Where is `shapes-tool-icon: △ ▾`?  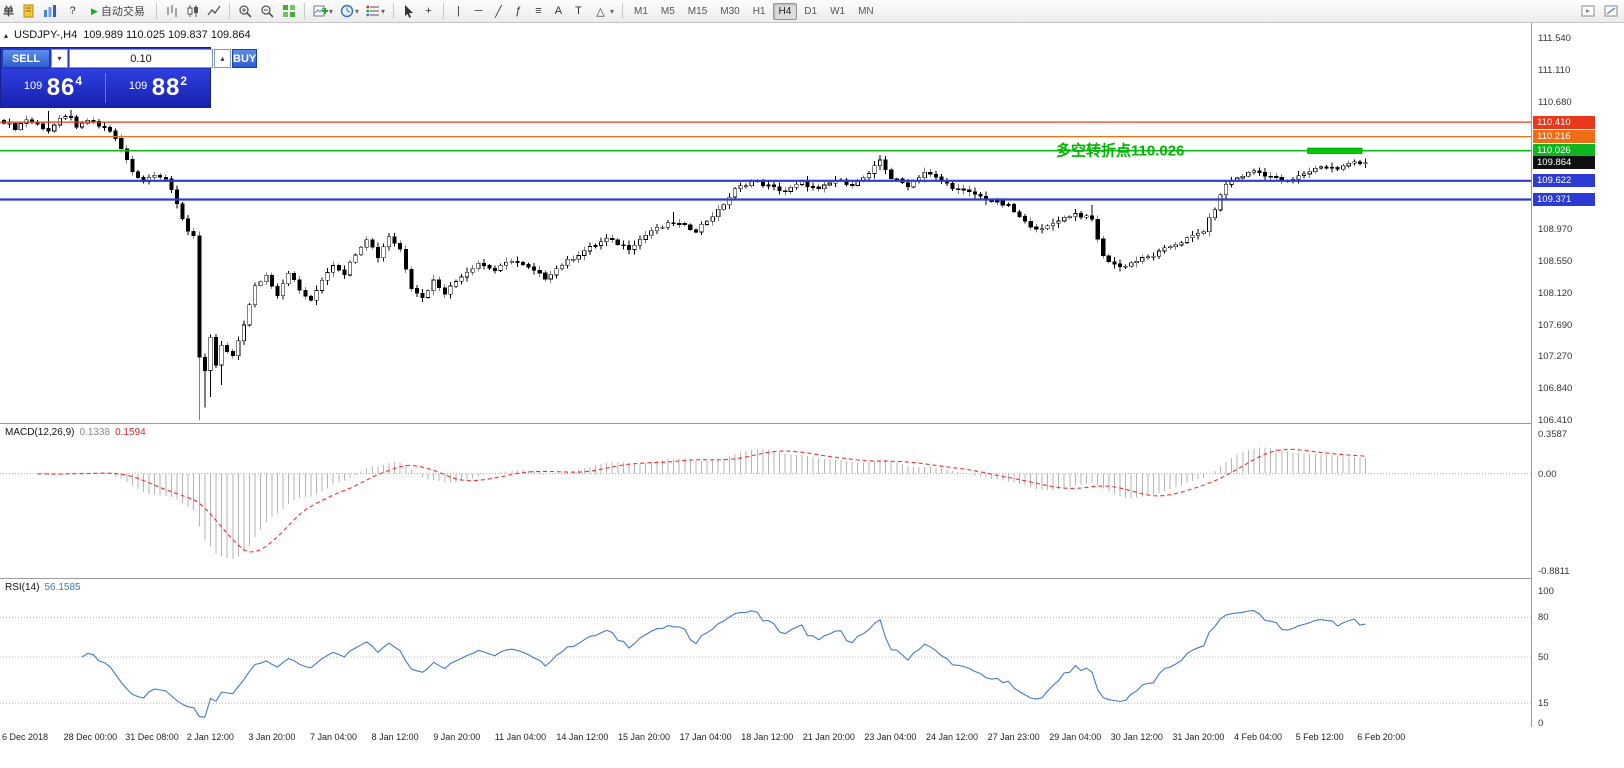
shapes-tool-icon: △ ▾ is located at coordinates (605, 11).